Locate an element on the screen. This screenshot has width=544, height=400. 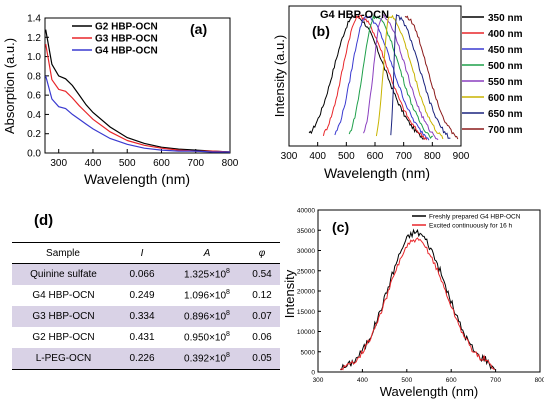
panel-label: (b) is located at coordinates (321, 31).